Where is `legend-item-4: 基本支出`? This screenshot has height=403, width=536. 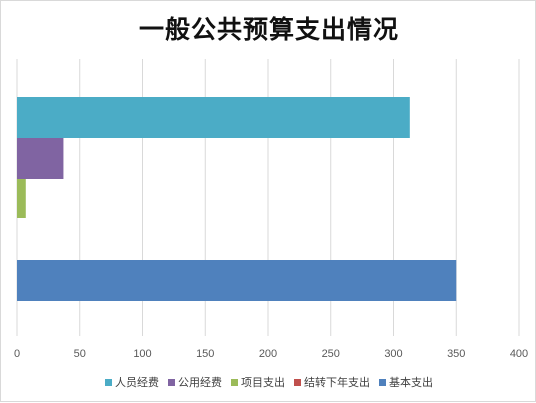 legend-item-4: 基本支出 is located at coordinates (406, 382).